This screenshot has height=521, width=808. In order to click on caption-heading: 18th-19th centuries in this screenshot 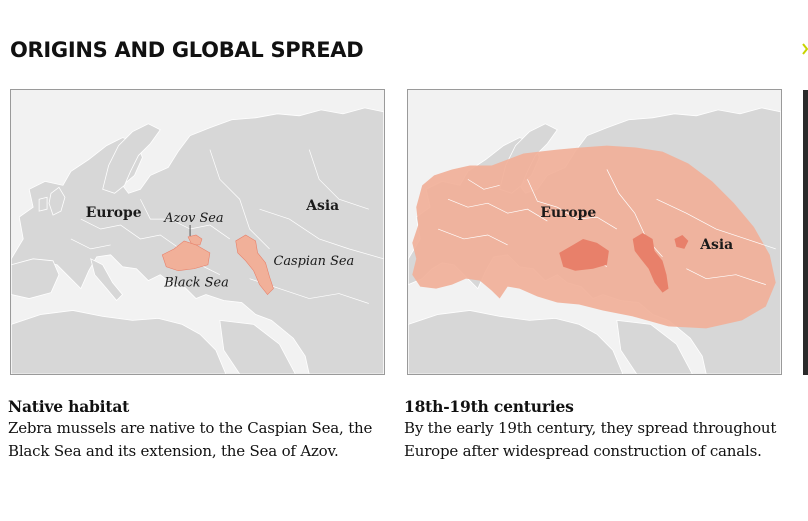, I will do `click(489, 406)`.